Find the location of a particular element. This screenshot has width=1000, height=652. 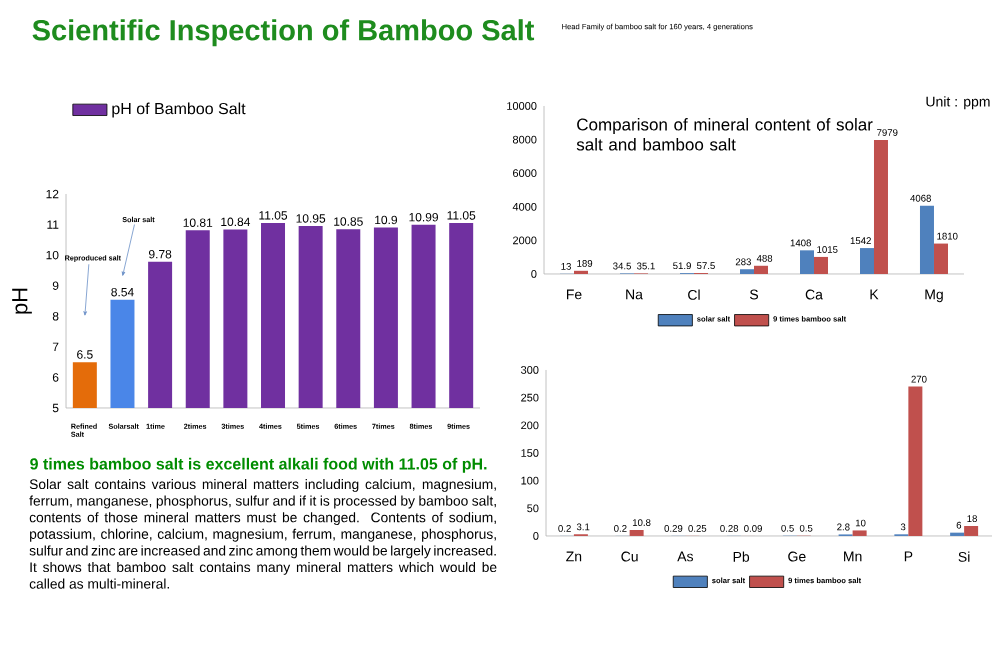

chart-title: Scientific Inspection of Bamboo Salt is located at coordinates (283, 33).